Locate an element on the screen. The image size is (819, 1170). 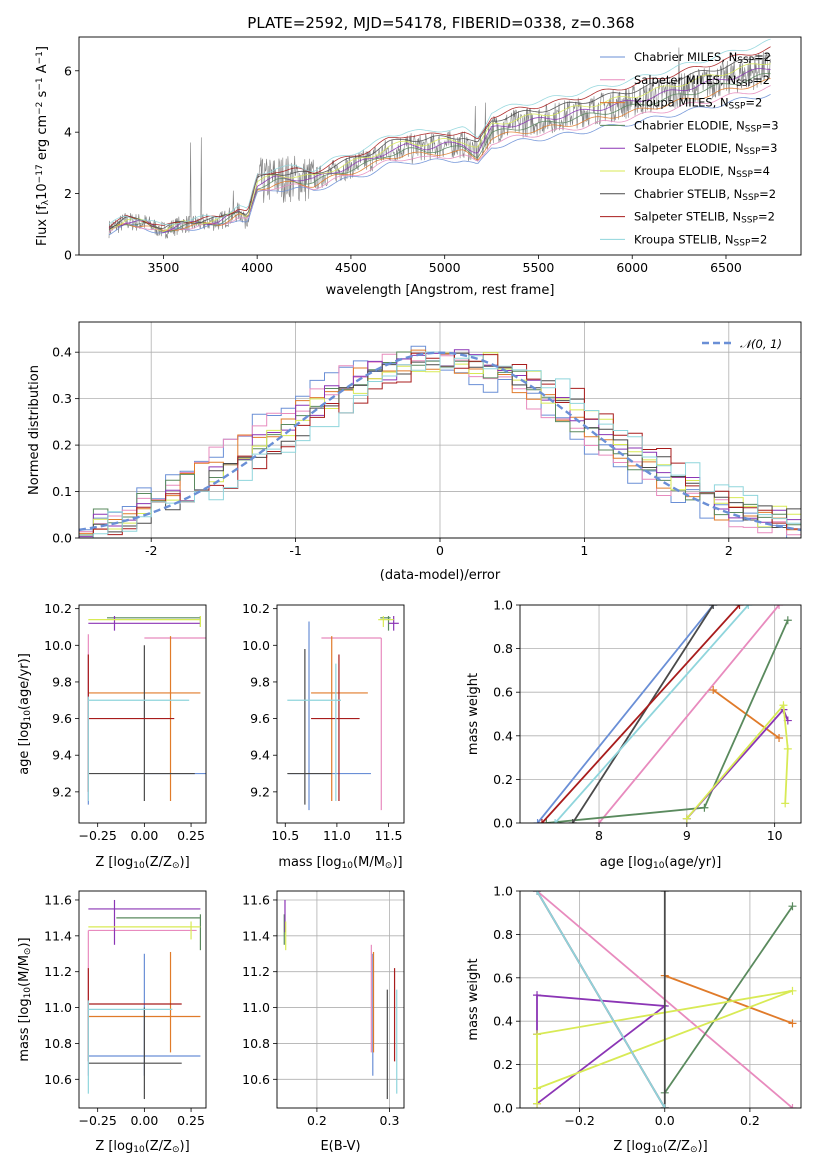
y-tick-label: 10.2 is located at coordinates (256, 608).